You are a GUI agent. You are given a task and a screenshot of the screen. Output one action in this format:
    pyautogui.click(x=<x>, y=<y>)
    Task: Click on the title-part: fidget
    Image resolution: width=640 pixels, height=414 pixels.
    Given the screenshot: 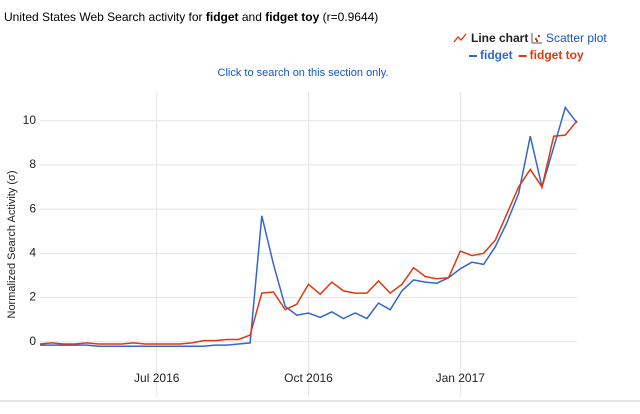 What is the action you would take?
    pyautogui.click(x=222, y=17)
    